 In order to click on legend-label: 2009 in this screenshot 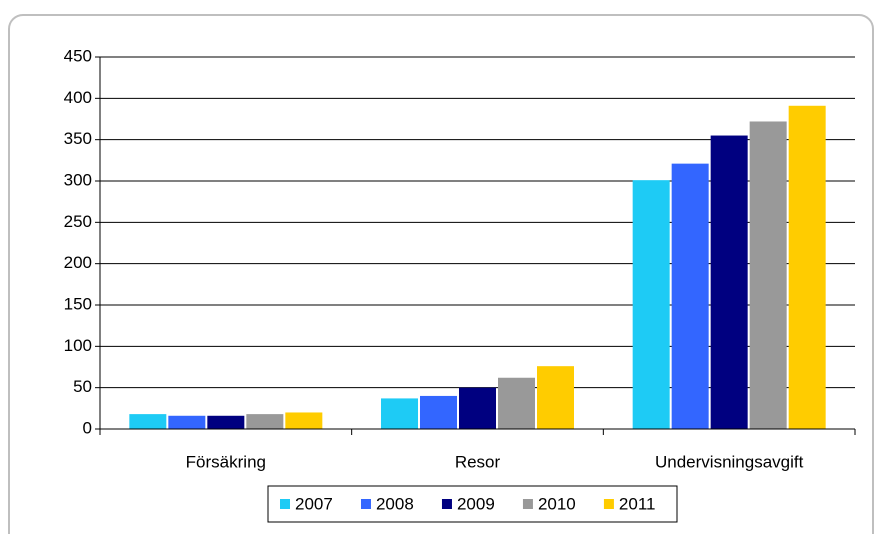, I will do `click(476, 503)`.